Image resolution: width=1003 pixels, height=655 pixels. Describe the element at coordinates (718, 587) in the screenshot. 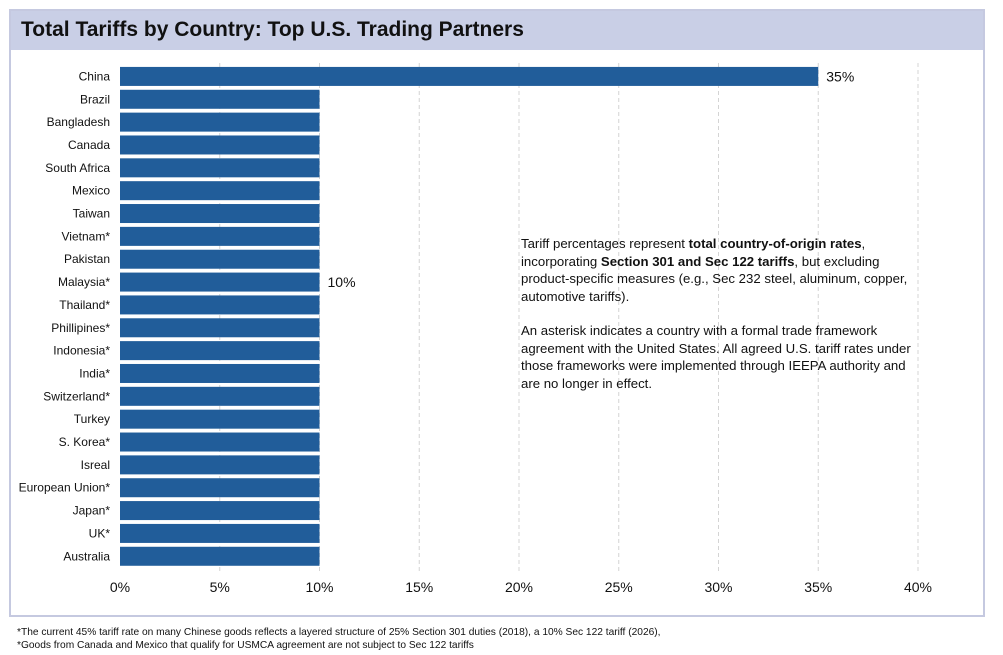

I see `x-tick-label: 30%` at that location.